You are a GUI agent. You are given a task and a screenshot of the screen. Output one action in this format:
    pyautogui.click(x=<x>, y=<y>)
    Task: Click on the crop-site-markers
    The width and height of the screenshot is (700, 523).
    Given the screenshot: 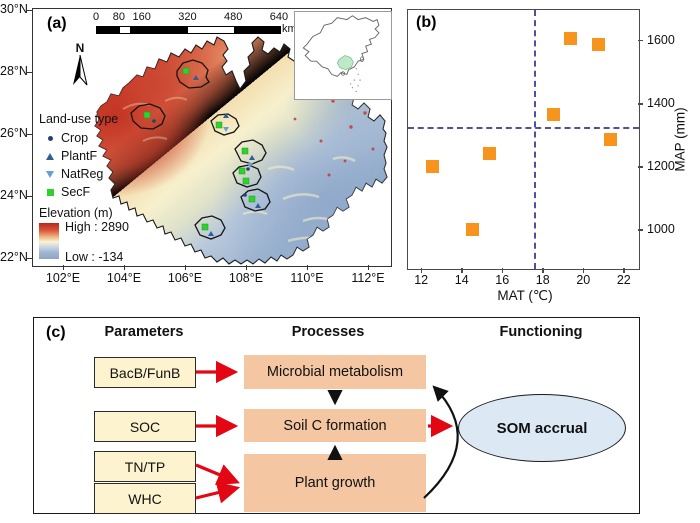 What is the action you would take?
    pyautogui.click(x=201, y=158)
    